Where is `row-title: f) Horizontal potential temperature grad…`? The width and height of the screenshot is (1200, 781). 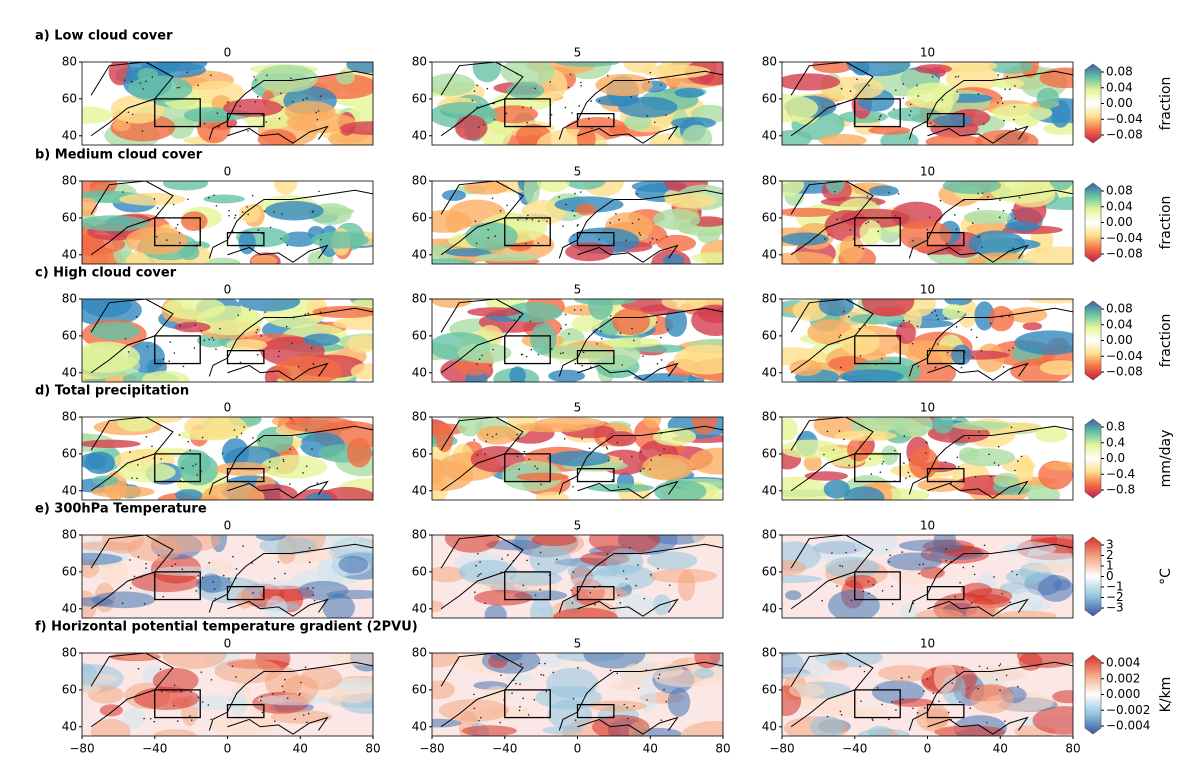
row-title: f) Horizontal potential temperature grad… is located at coordinates (226, 627).